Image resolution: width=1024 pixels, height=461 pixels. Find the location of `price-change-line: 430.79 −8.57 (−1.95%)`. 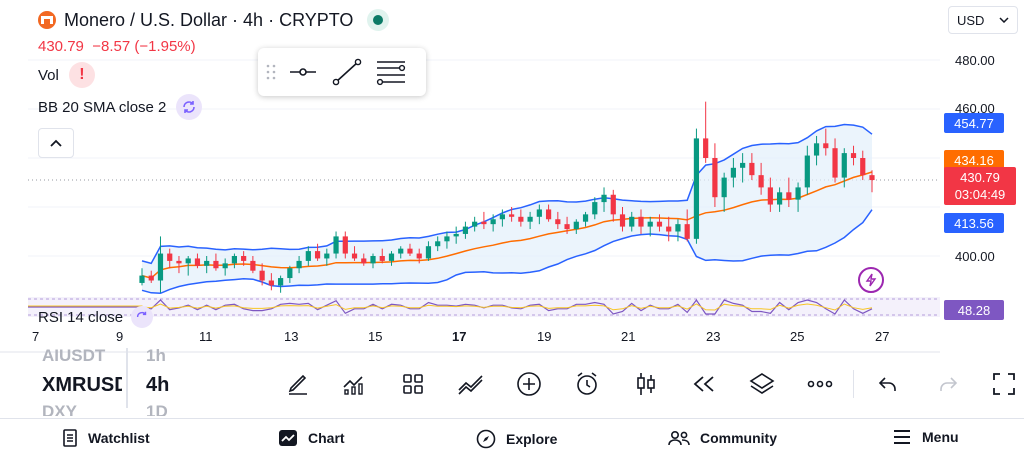

price-change-line: 430.79 −8.57 (−1.95%) is located at coordinates (117, 46).